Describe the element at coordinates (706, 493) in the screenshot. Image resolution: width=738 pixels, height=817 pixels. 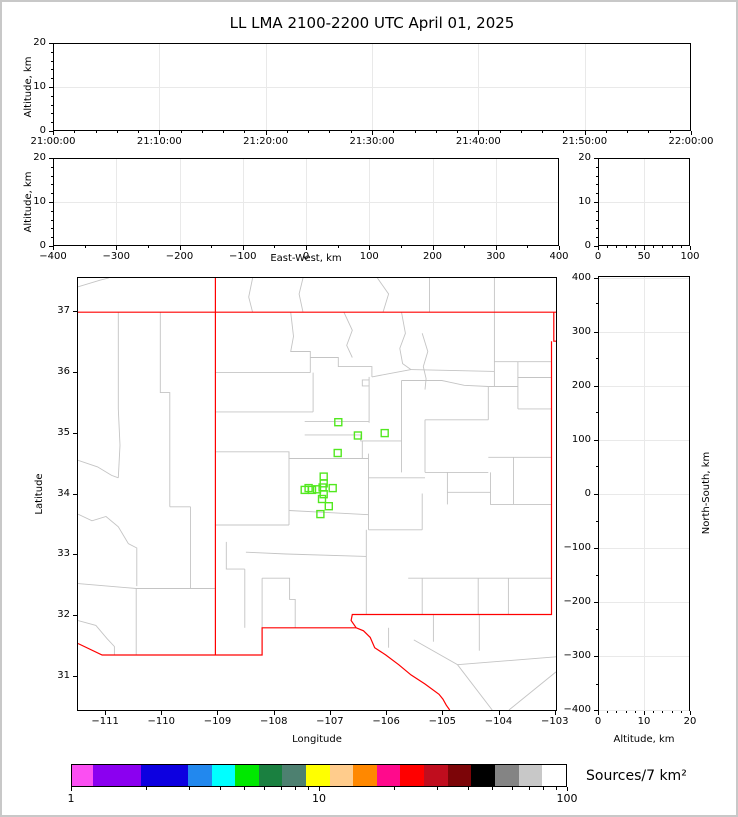
I see `ns-panel-y-axis-title: North-South, km` at that location.